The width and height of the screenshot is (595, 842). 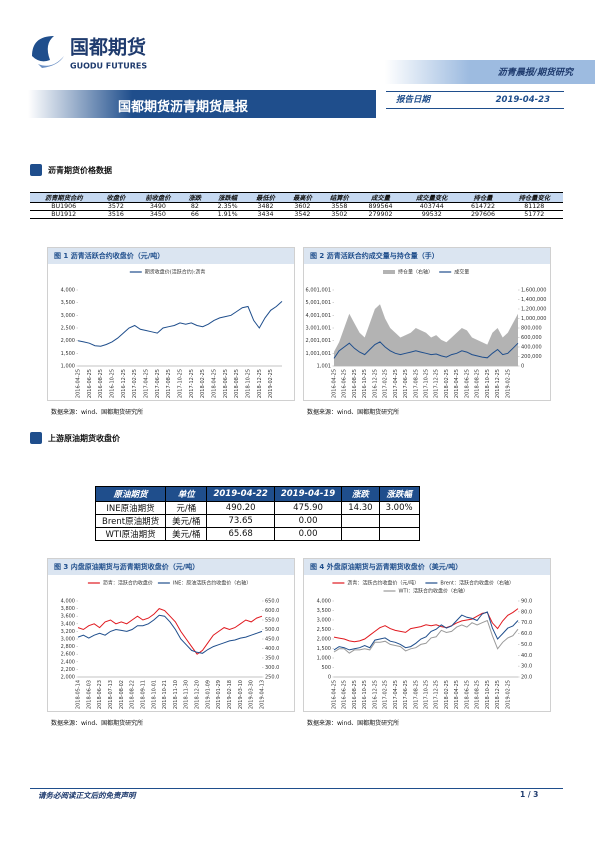 I want to click on y-tick-label: 350.0, so click(x=272, y=659).